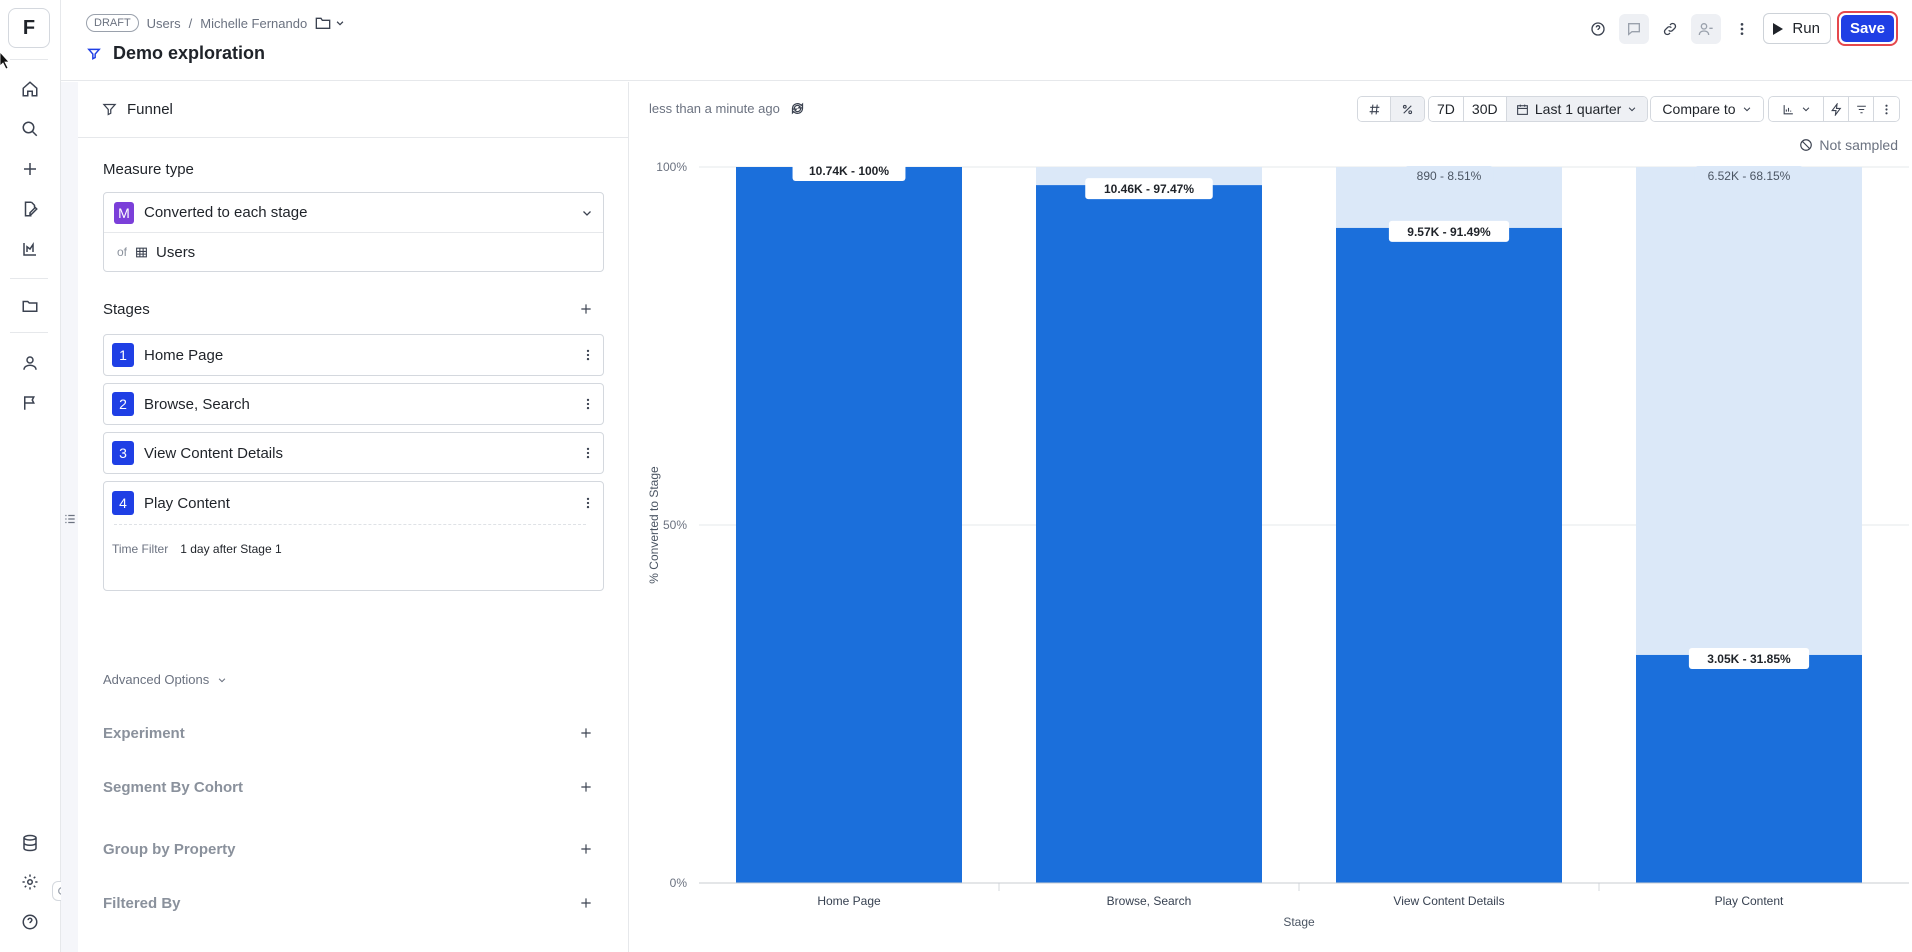 This screenshot has width=1912, height=952. What do you see at coordinates (1797, 28) in the screenshot?
I see `run-button: Run` at bounding box center [1797, 28].